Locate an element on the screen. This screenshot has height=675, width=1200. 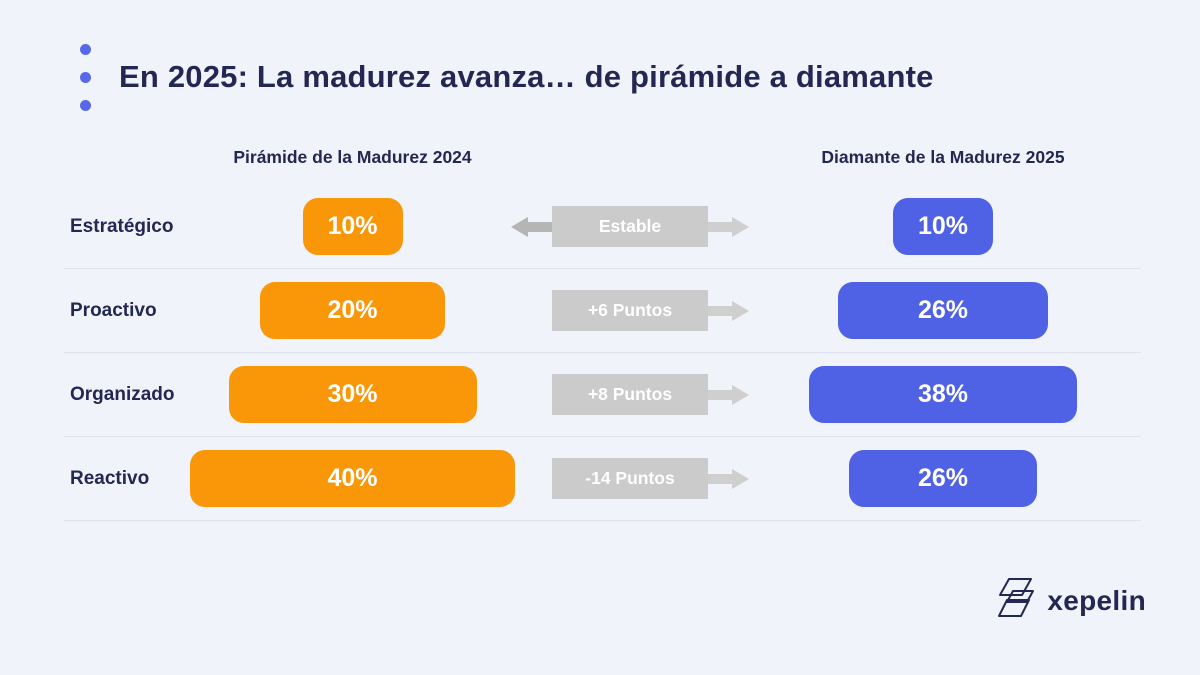
delta-cell: +8 Puntos is located at coordinates (632, 394).